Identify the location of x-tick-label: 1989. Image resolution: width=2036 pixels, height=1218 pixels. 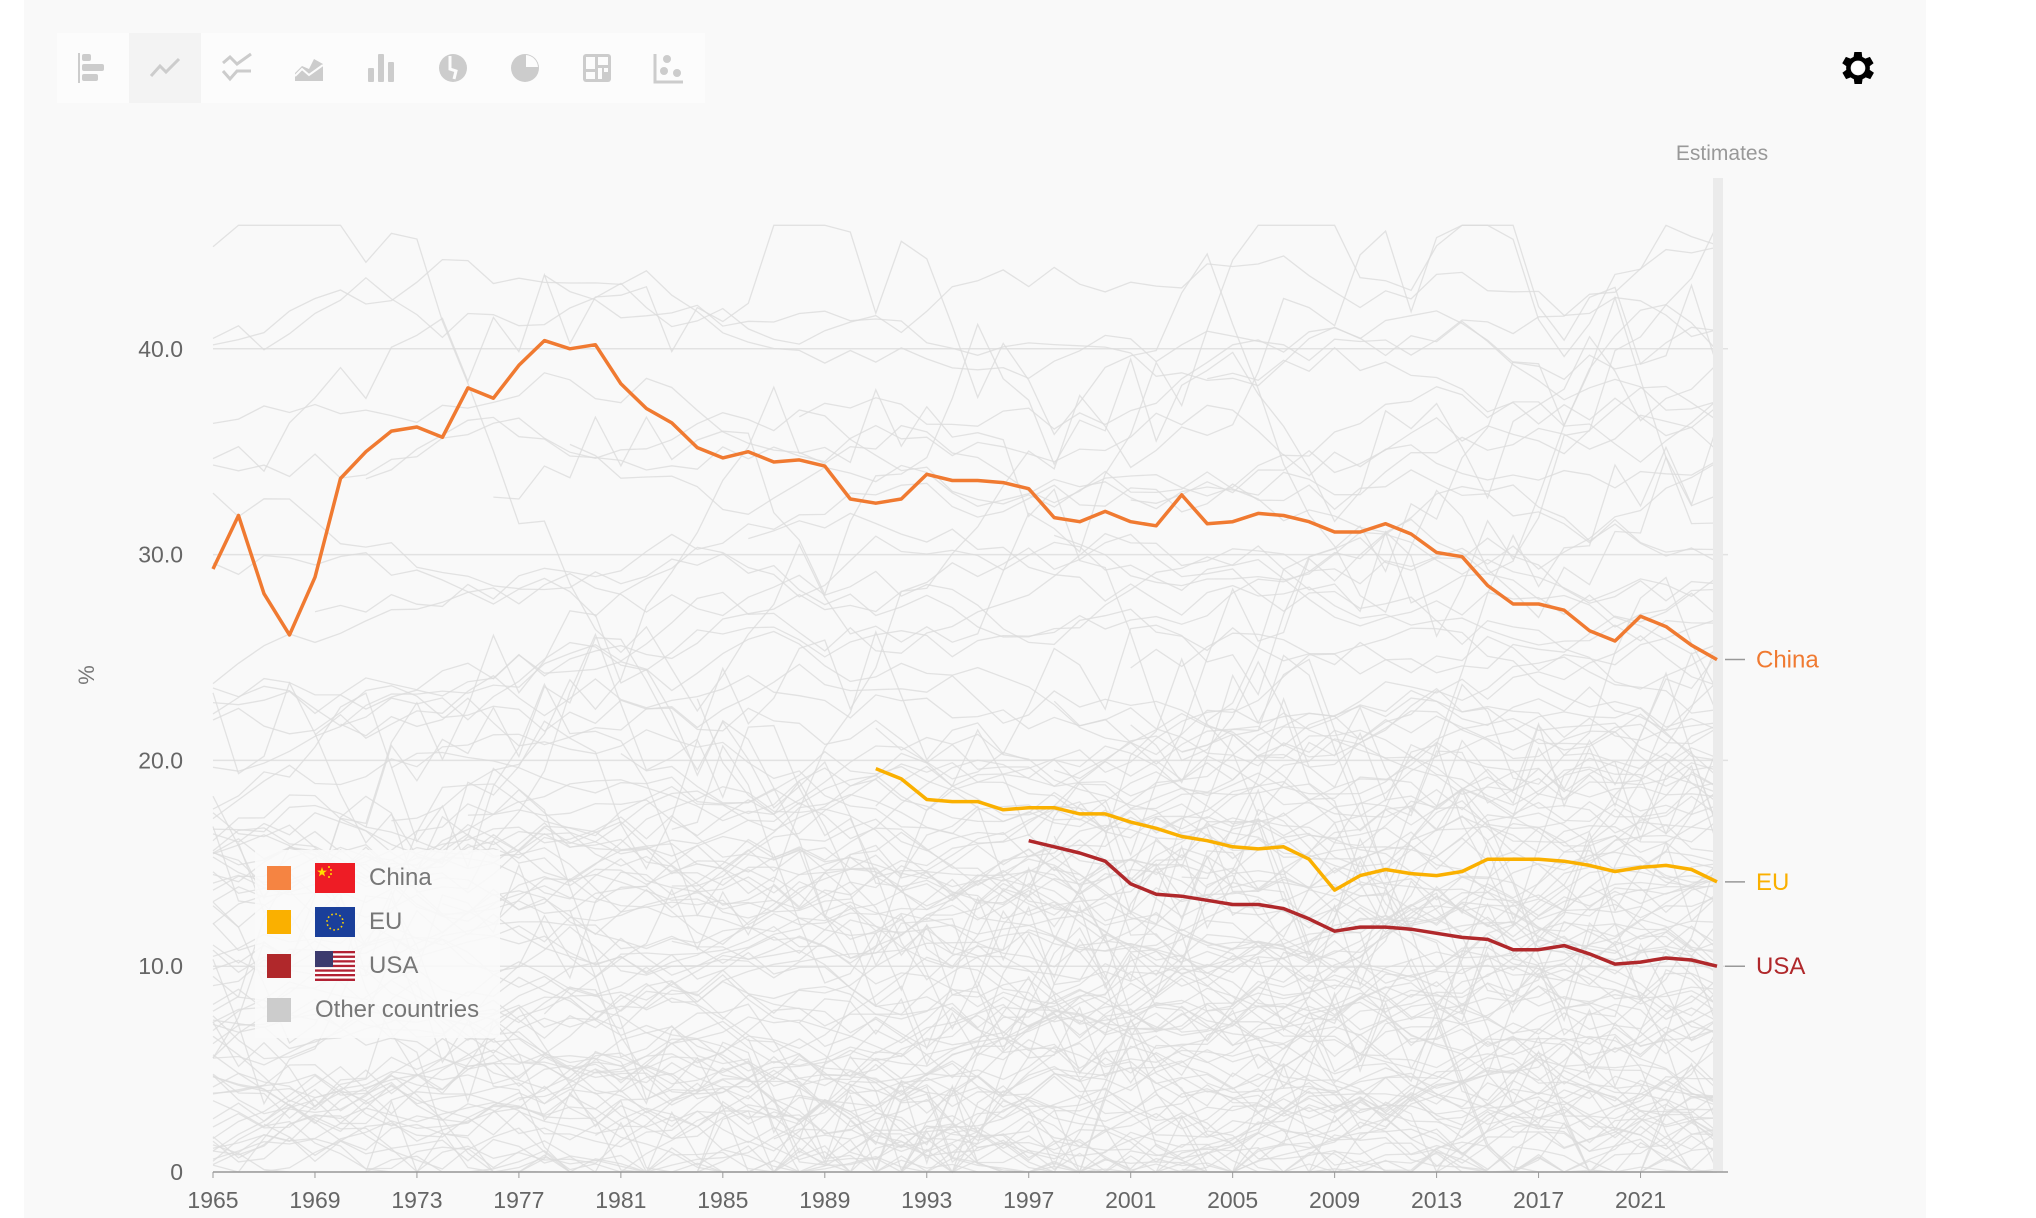
(824, 1200).